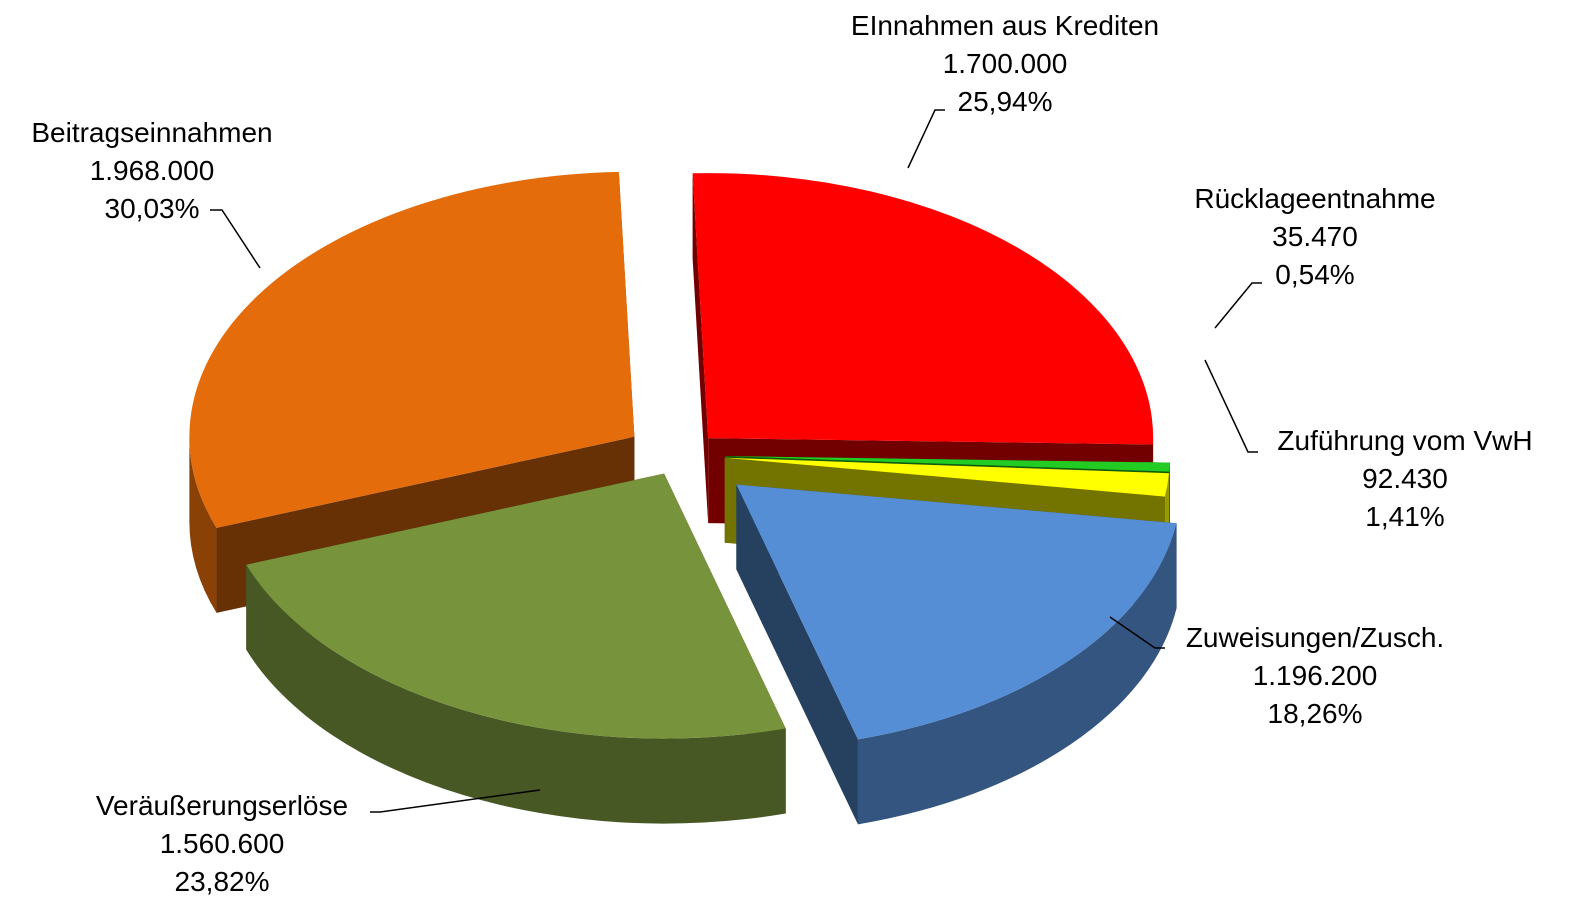 This screenshot has width=1584, height=903. What do you see at coordinates (1315, 675) in the screenshot?
I see `value-label: 1.196.200` at bounding box center [1315, 675].